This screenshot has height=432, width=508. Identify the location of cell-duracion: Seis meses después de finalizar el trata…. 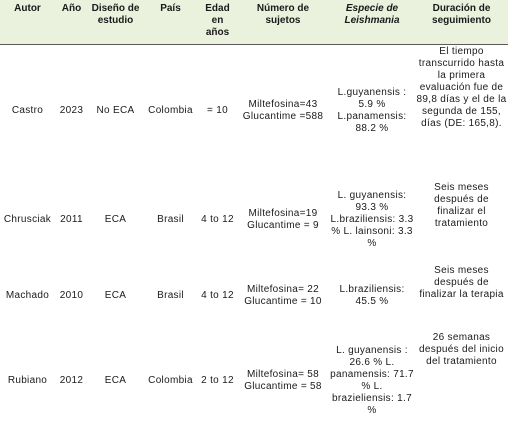
(461, 205).